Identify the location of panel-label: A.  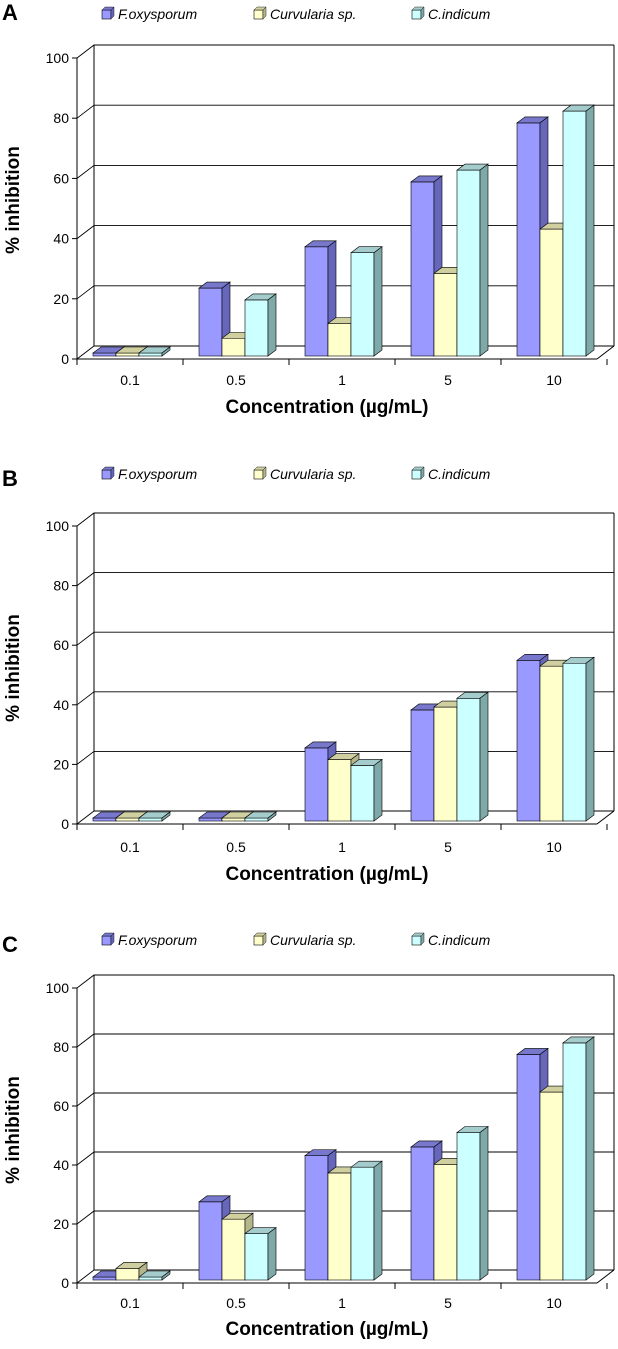
(10, 12).